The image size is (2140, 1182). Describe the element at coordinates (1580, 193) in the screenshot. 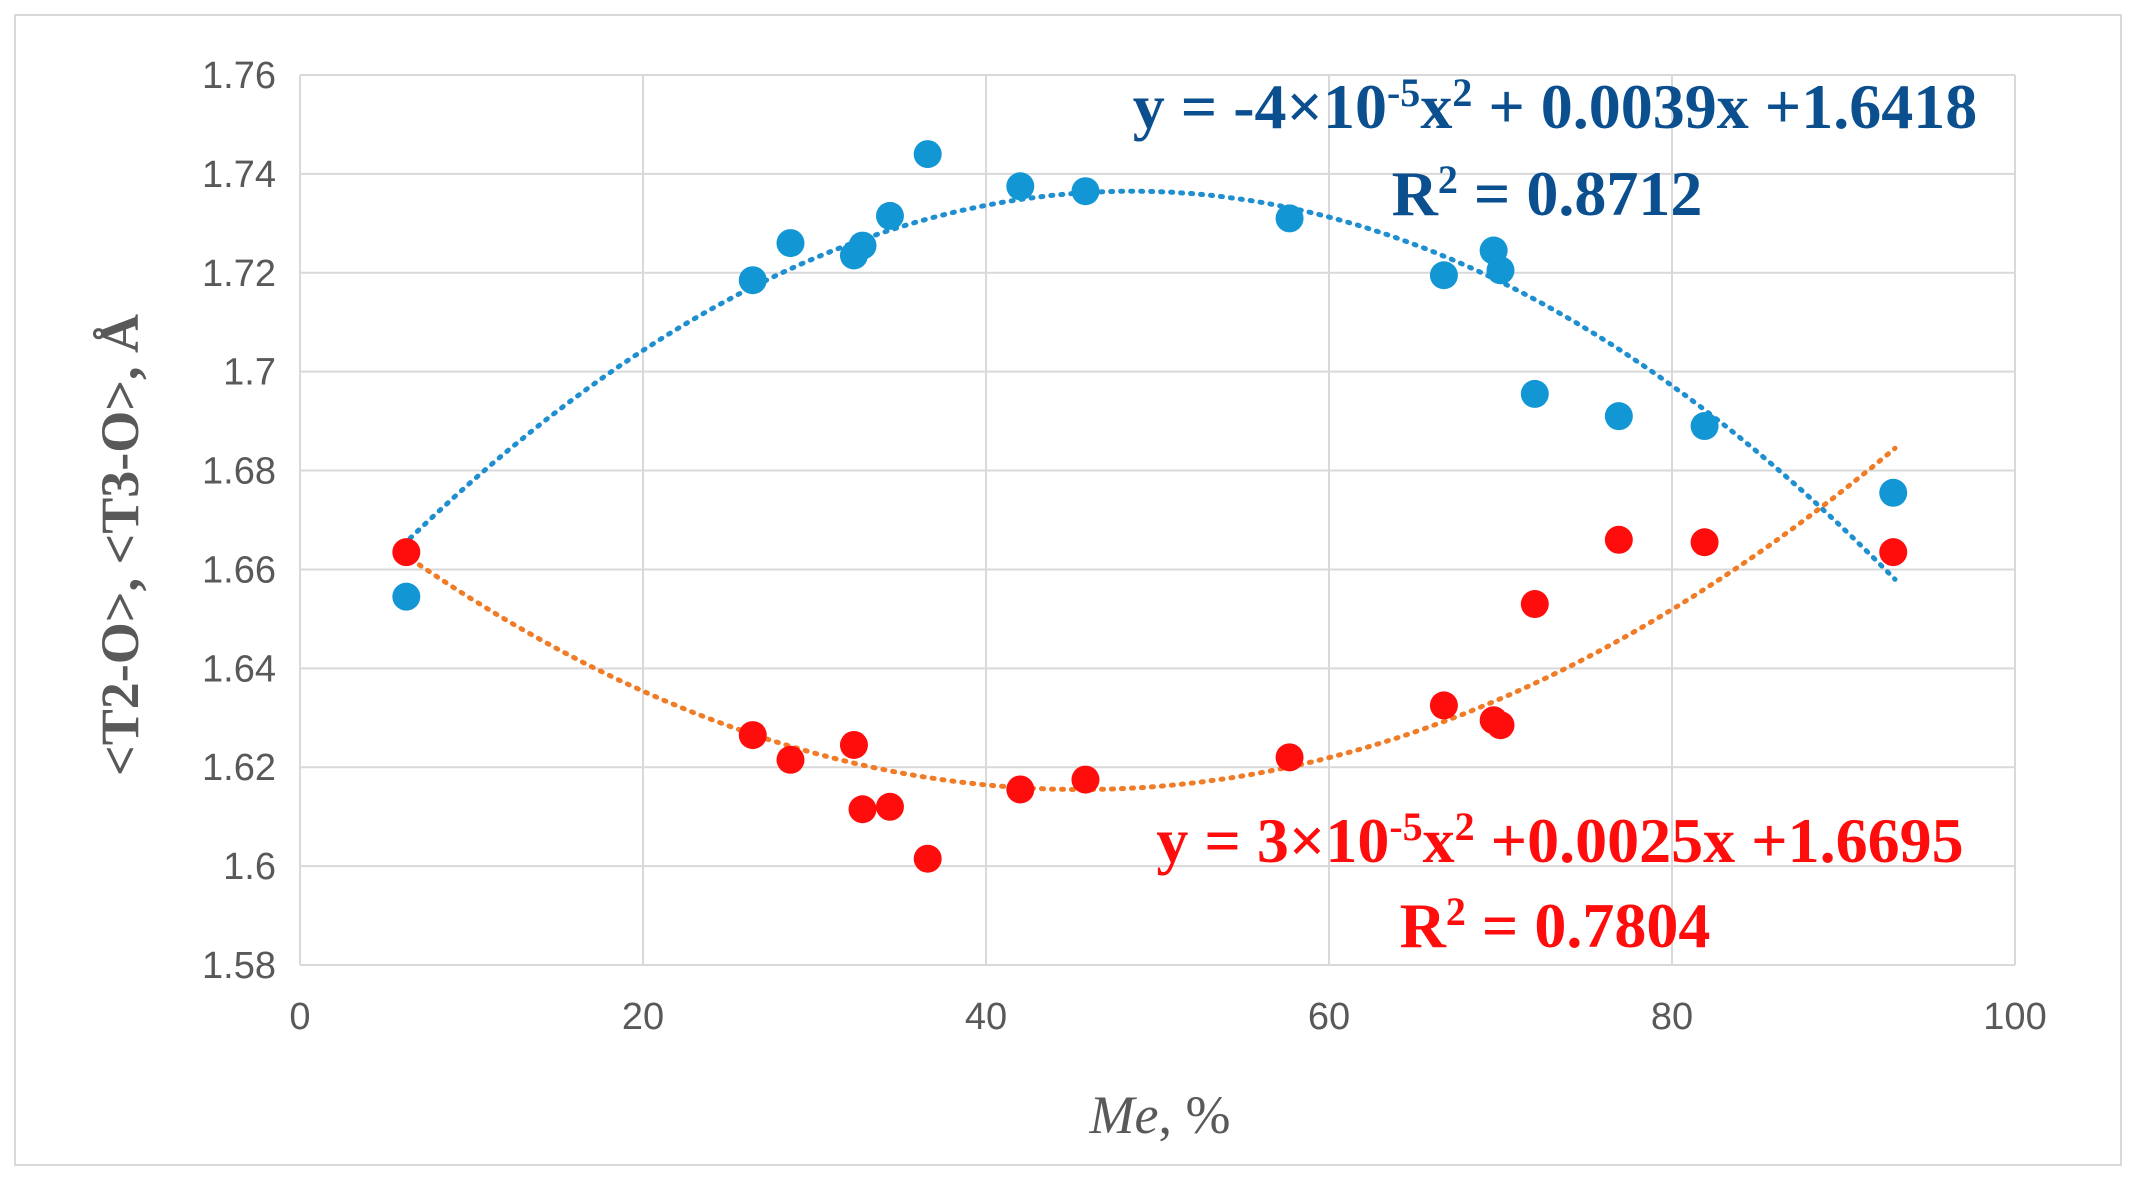

I see `blue-r2-value: = 0.8712` at that location.